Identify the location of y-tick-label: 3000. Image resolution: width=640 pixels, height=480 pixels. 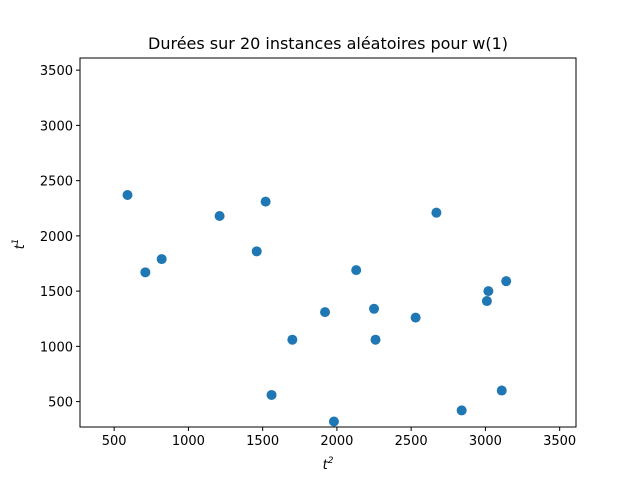
(56, 126).